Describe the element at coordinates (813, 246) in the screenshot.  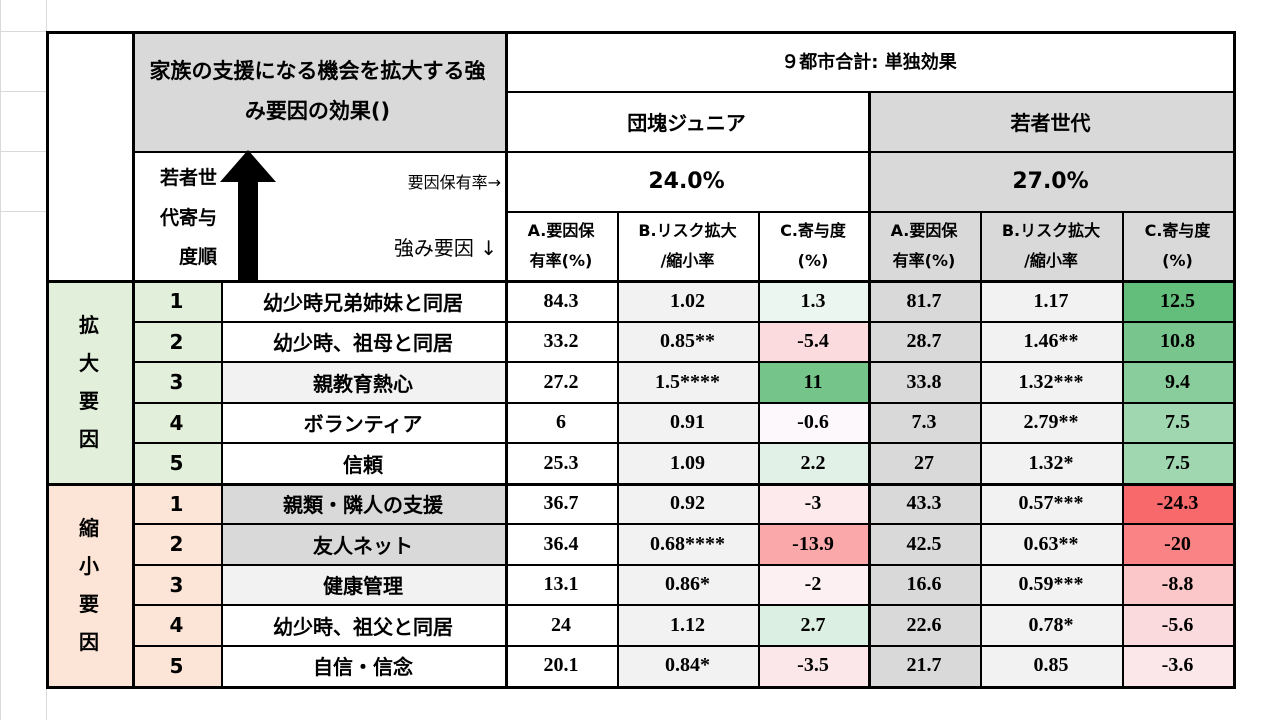
I see `column-header: C.寄与度 (%)` at that location.